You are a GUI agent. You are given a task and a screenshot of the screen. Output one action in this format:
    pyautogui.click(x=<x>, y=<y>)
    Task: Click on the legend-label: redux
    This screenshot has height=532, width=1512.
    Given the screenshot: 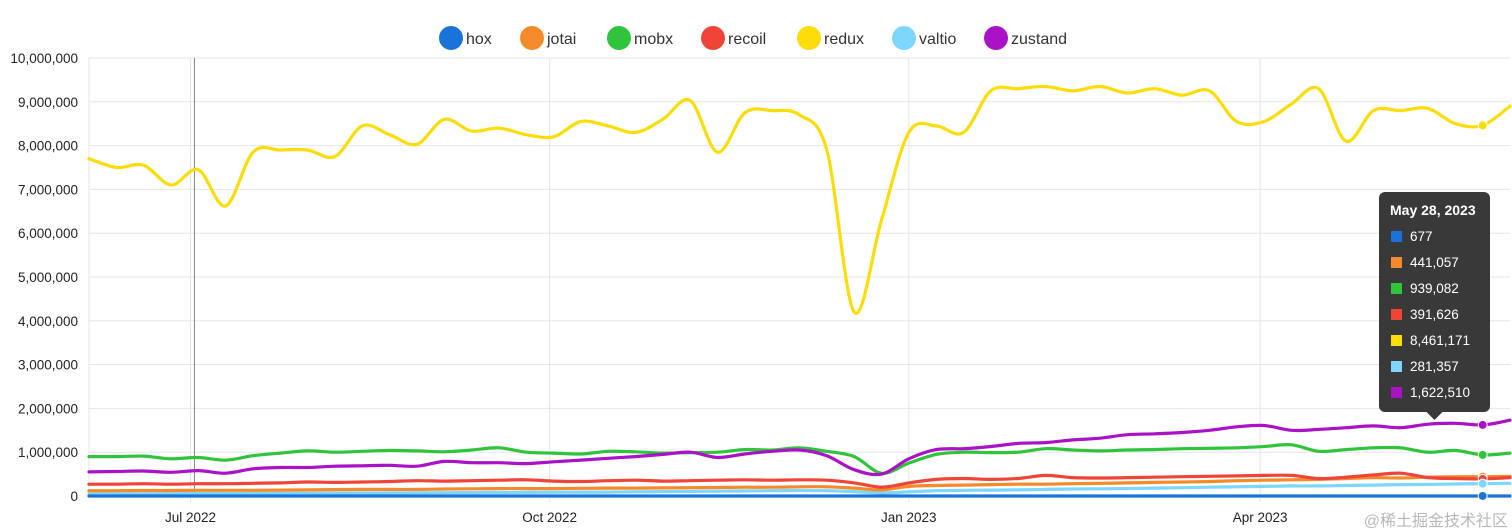 What is the action you would take?
    pyautogui.click(x=844, y=39)
    